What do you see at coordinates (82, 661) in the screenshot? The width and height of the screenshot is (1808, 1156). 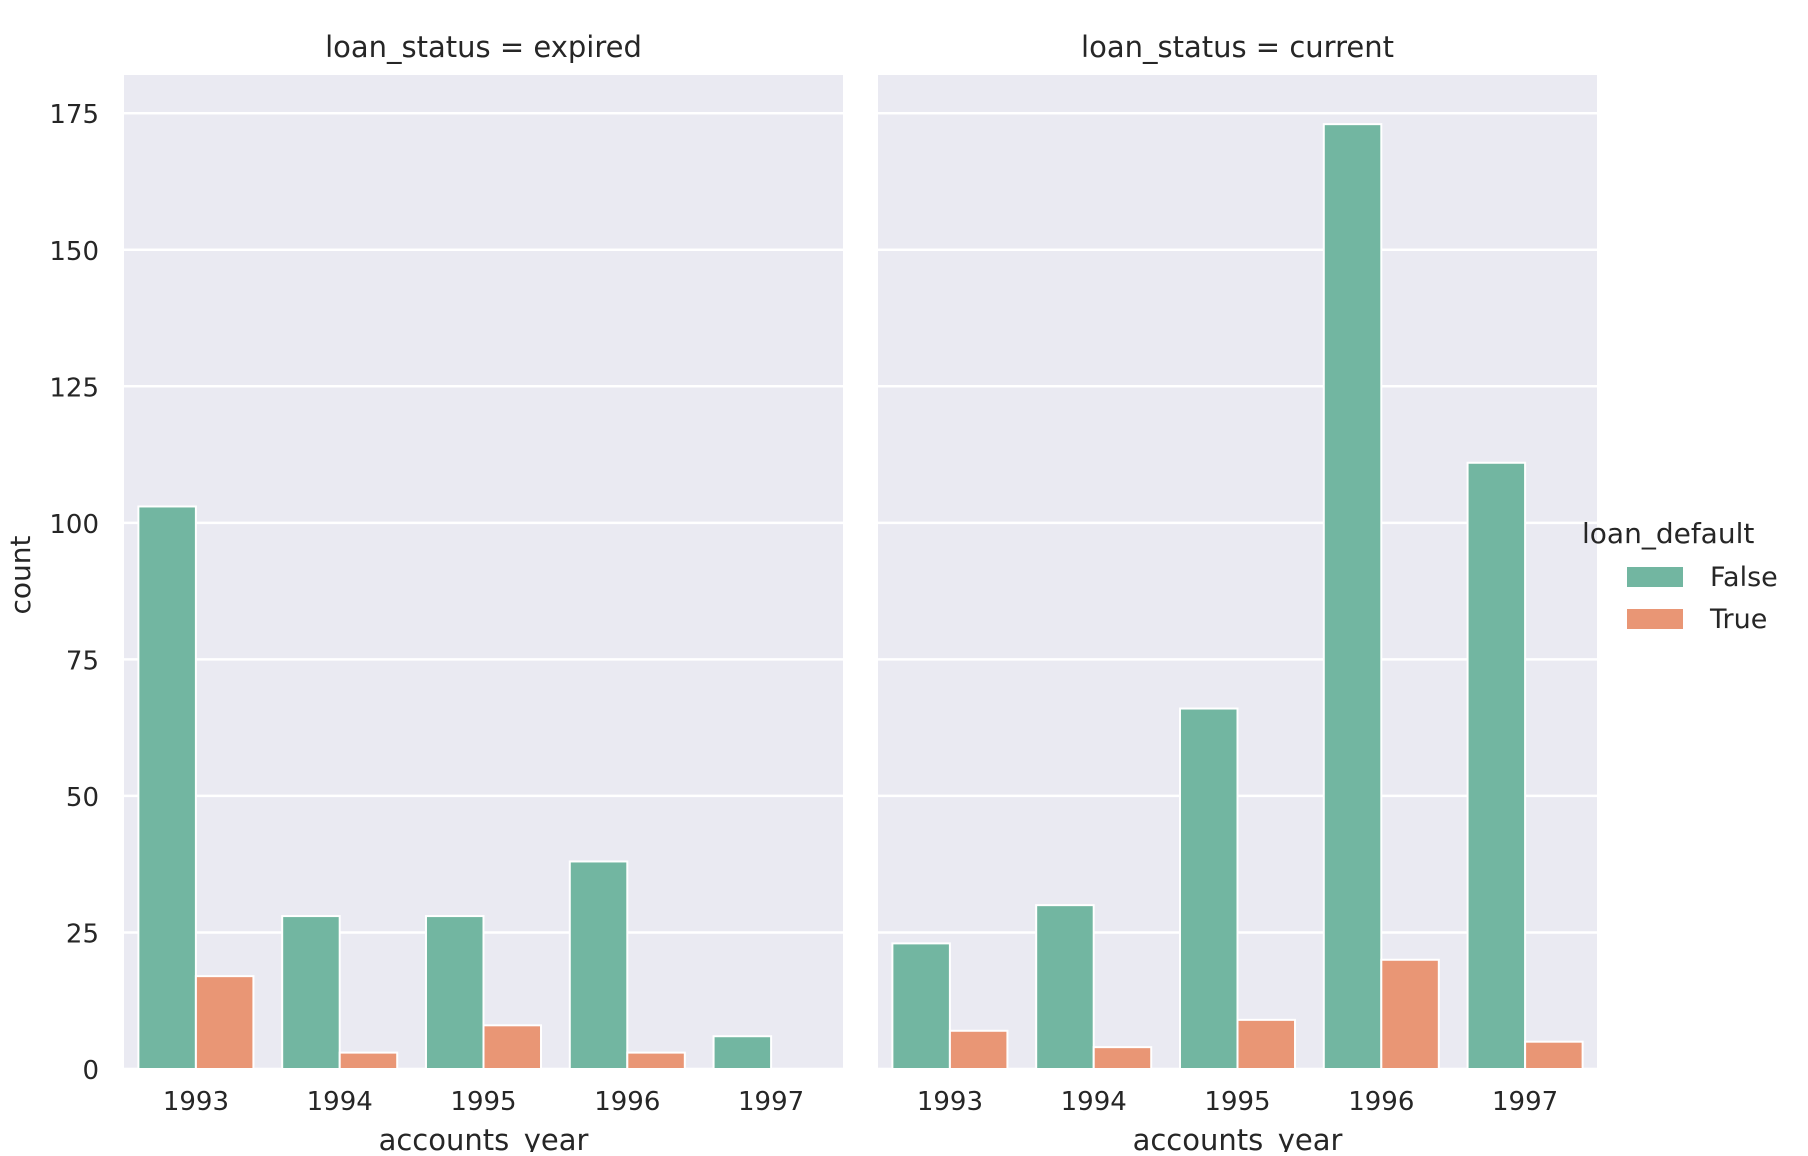 I see `y-tick-label: 75` at bounding box center [82, 661].